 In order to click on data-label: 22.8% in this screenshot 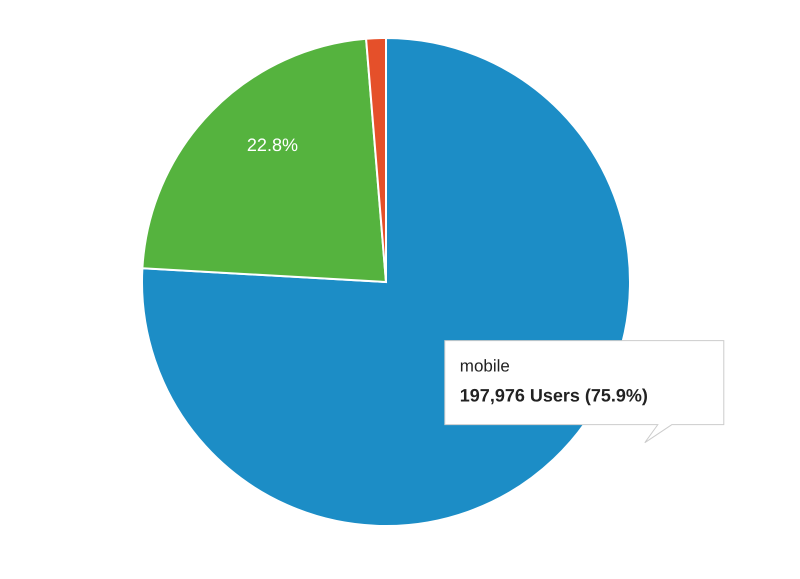, I will do `click(272, 145)`.